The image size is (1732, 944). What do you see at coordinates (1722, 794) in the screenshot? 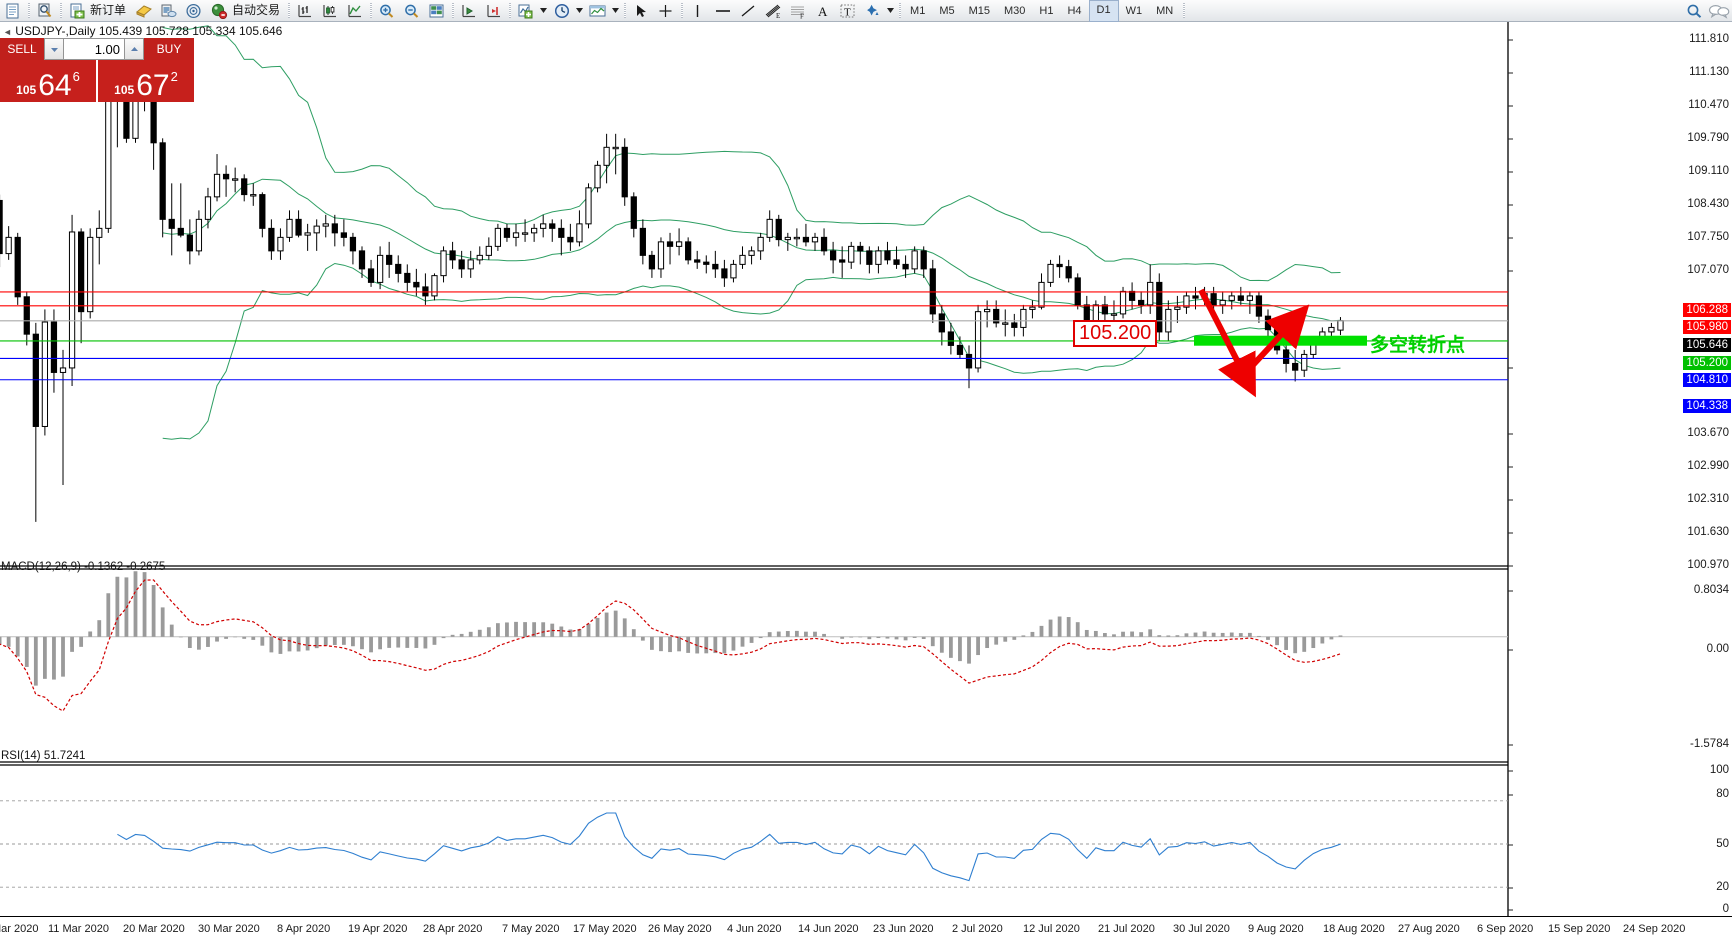
I see `rsi-tick-label: 80` at bounding box center [1722, 794].